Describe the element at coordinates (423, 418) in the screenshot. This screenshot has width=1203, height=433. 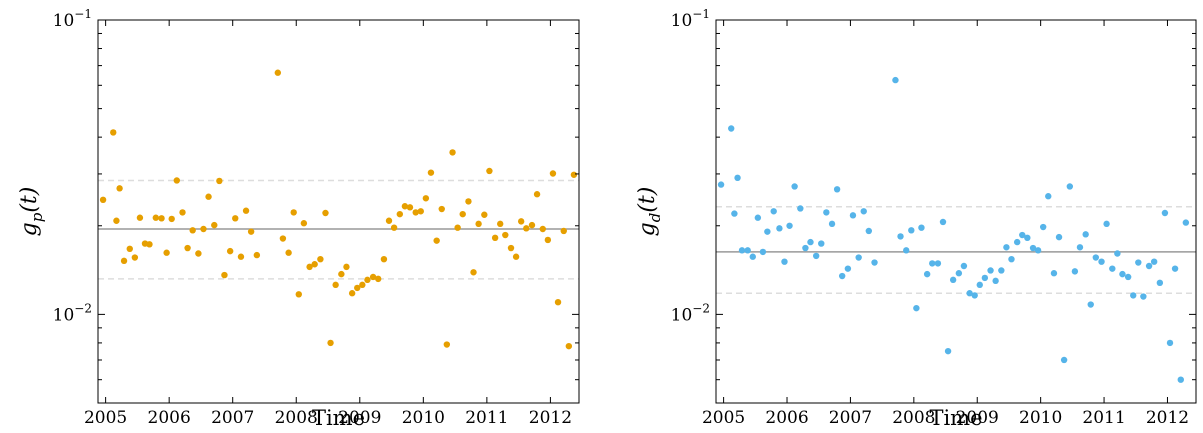
I see `x-tick-label: 2010` at that location.